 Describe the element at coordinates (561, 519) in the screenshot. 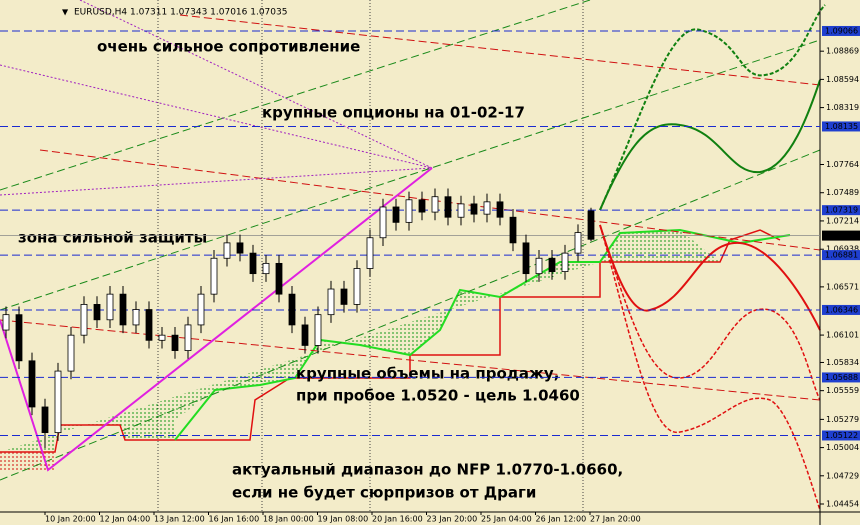

I see `x-tick-label: 26 Jan 12:00` at that location.